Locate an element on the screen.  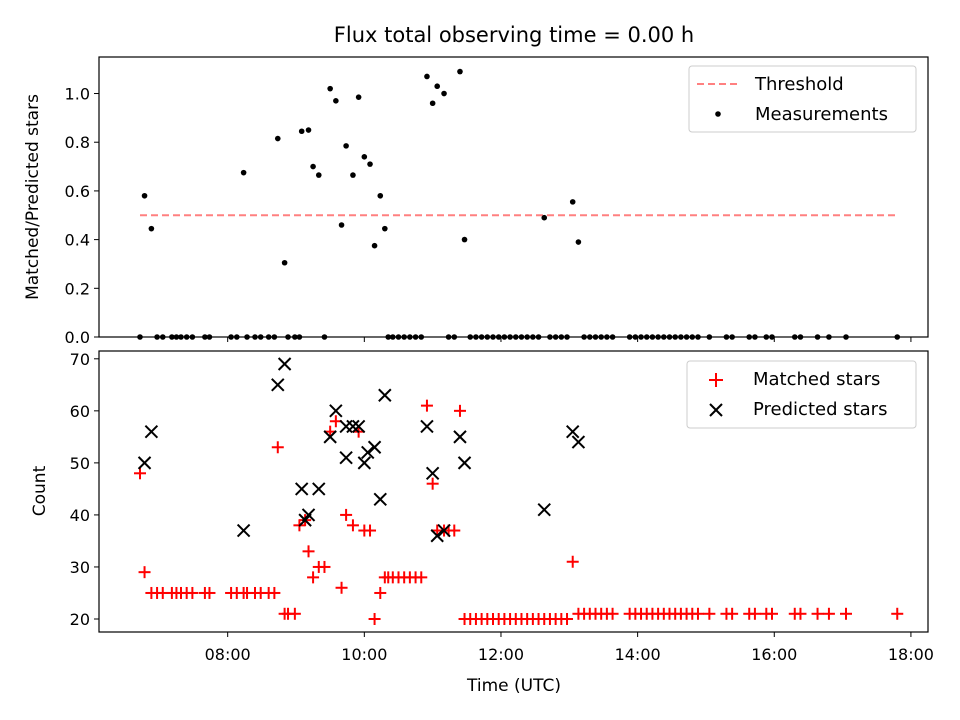
x-tick-label: 10:00 is located at coordinates (364, 654).